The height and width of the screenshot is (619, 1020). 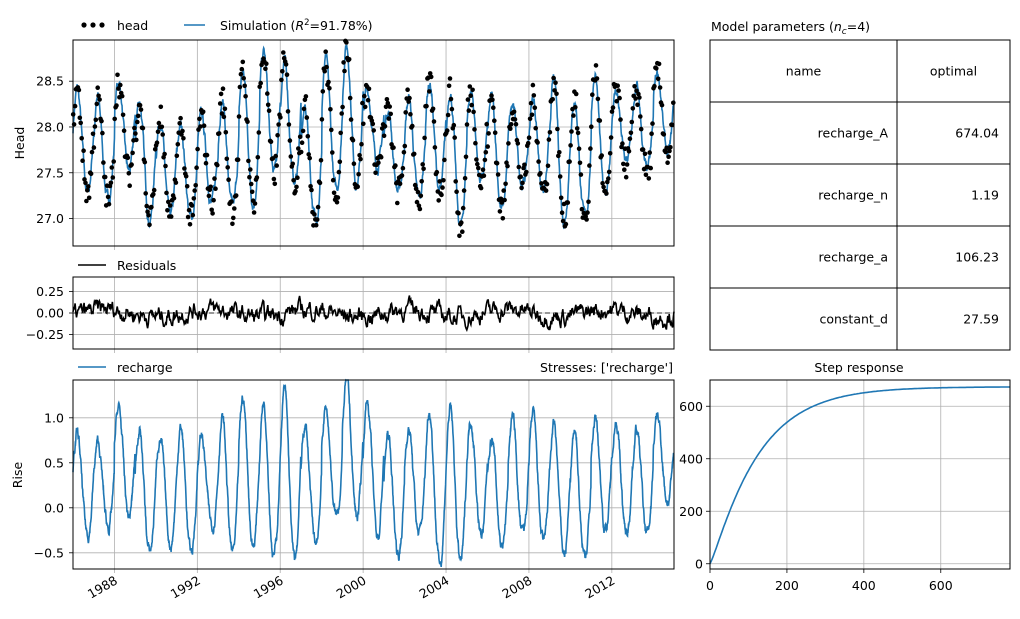 I want to click on x-tick-label: 2000, so click(x=351, y=587).